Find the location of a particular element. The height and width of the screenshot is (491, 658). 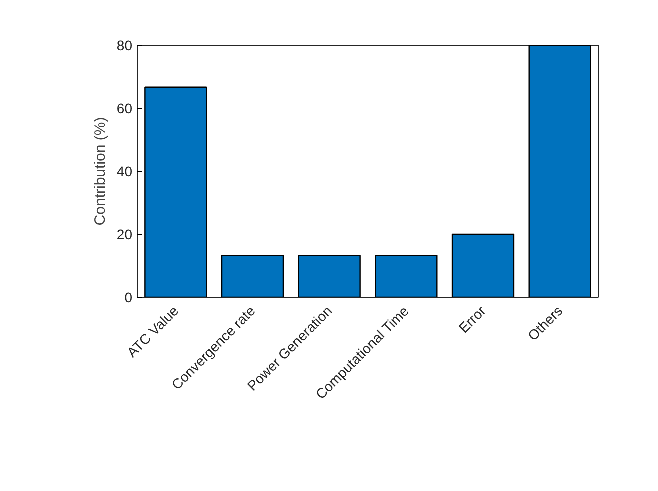

y-tick-label: 40 is located at coordinates (124, 172).